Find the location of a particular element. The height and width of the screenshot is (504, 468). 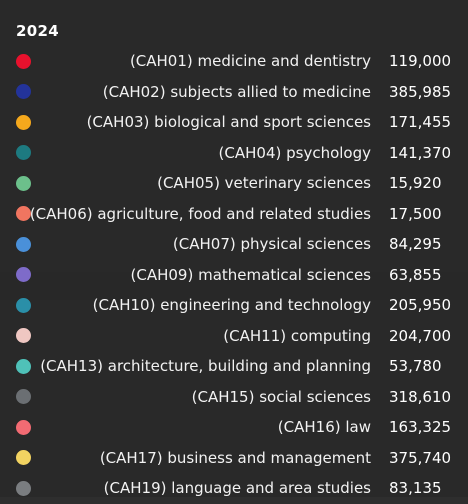

series-label: (CAH10) engineering and technology is located at coordinates (231, 305).